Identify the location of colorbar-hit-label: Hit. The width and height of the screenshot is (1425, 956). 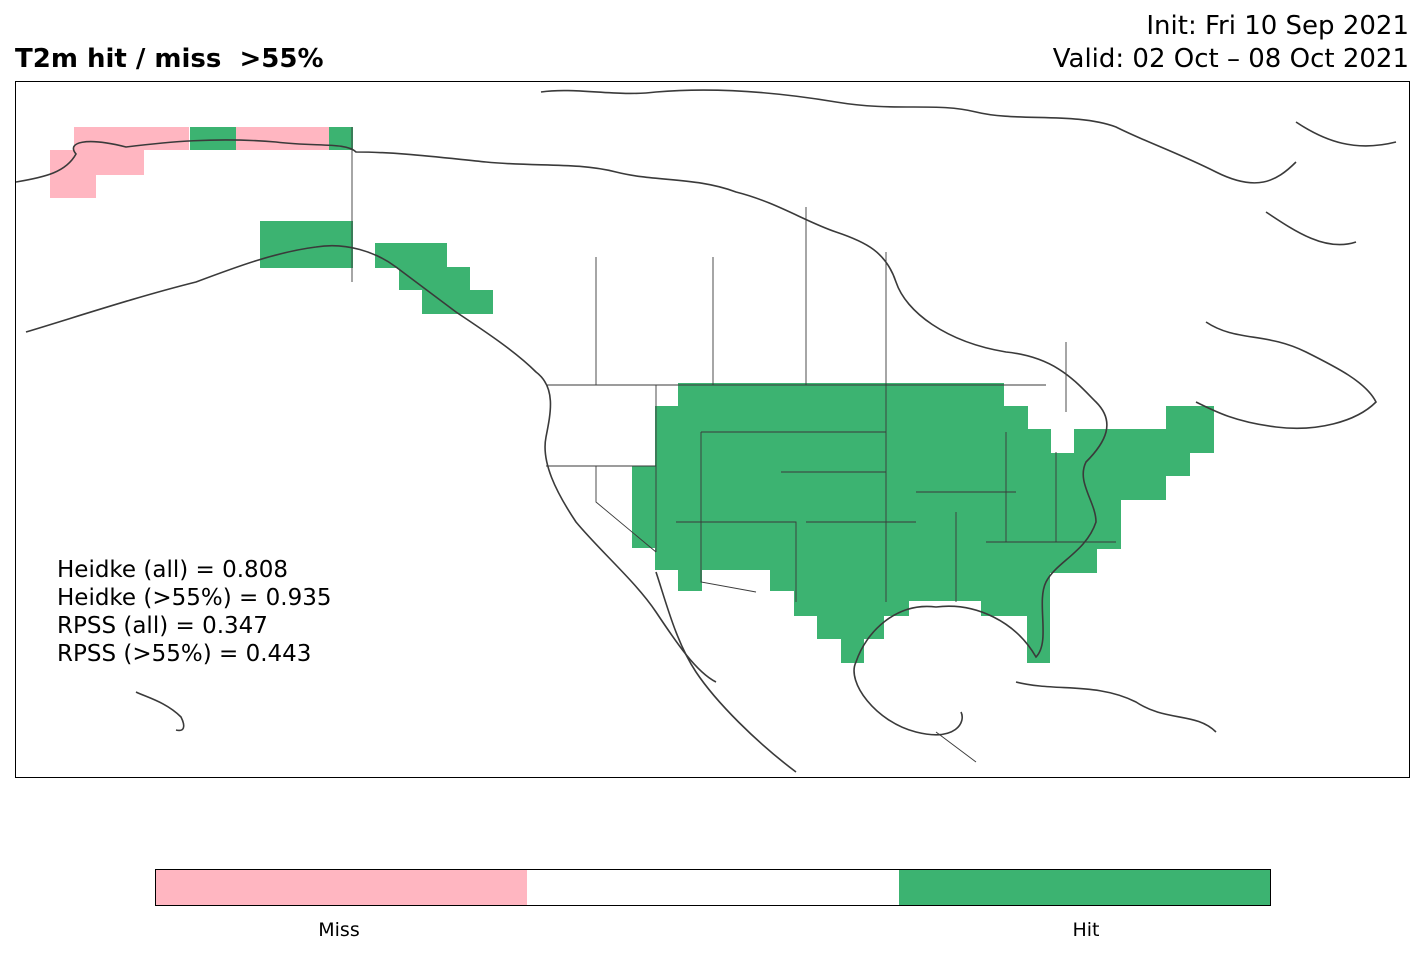
(1086, 930).